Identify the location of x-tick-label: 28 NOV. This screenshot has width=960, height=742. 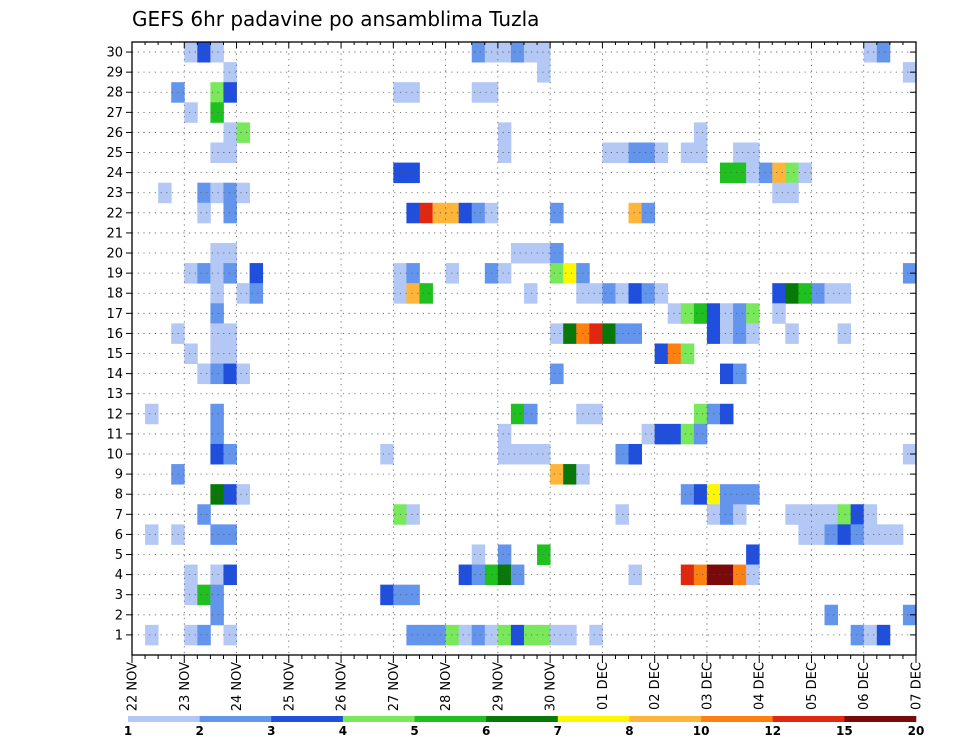
(446, 686).